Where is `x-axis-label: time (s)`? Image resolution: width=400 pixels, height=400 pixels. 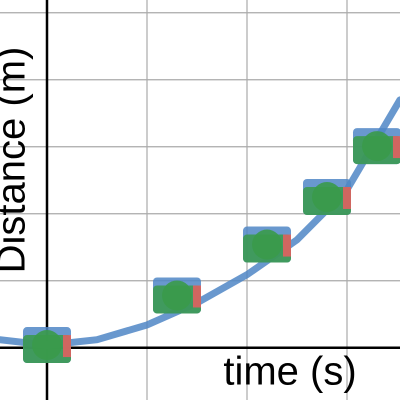
x-axis-label: time (s) is located at coordinates (289, 372).